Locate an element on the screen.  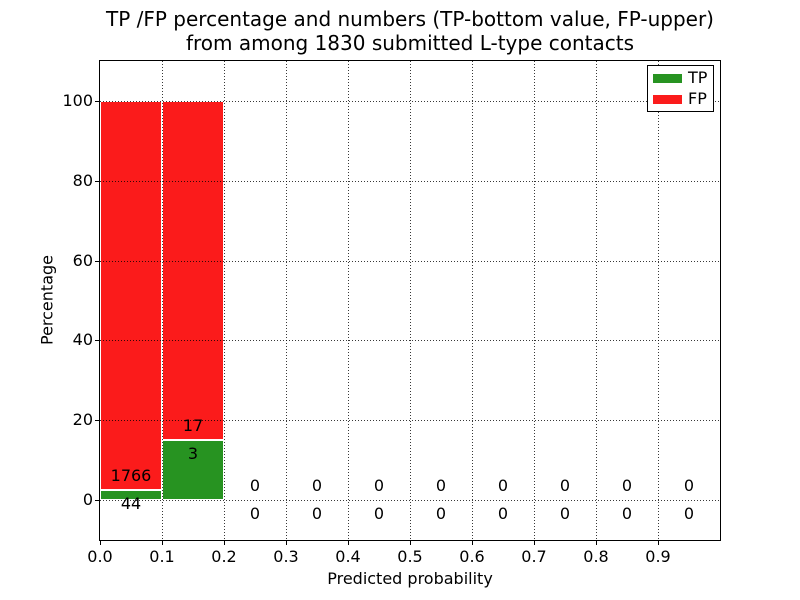
x-tick-label: 0.9 is located at coordinates (658, 556).